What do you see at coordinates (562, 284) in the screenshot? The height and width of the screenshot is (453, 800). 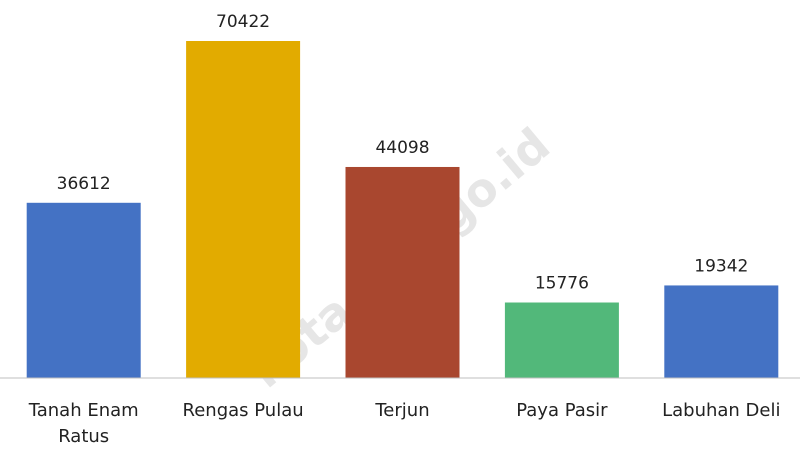 I see `value-label: 15776` at bounding box center [562, 284].